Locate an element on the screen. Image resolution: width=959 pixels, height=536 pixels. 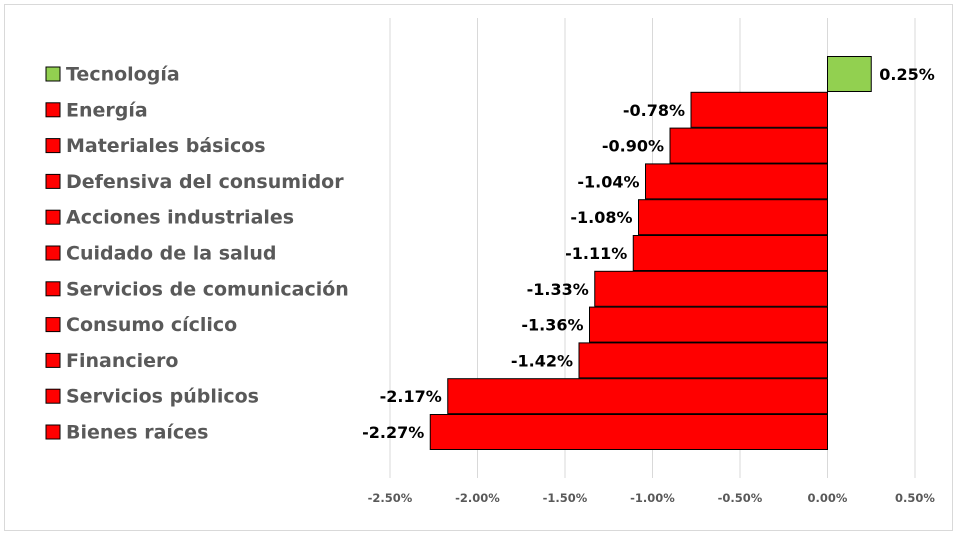
data-label: -1.33% is located at coordinates (558, 289).